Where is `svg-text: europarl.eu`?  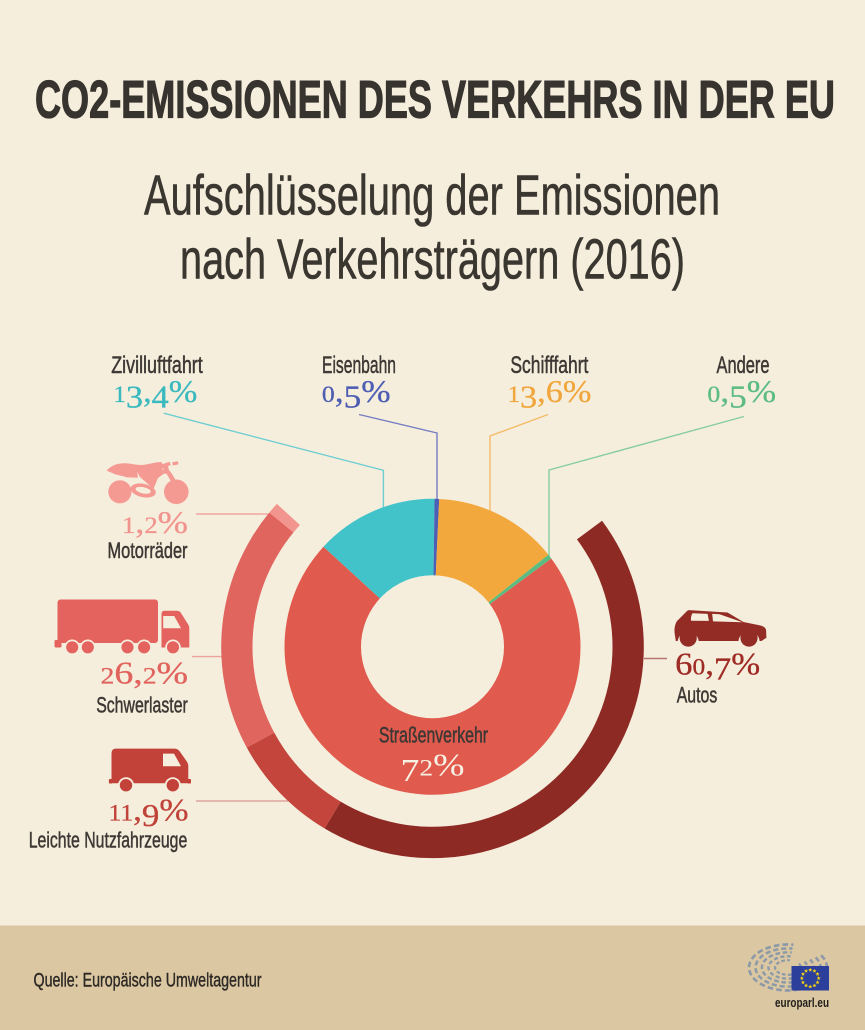 svg-text: europarl.eu is located at coordinates (802, 1002).